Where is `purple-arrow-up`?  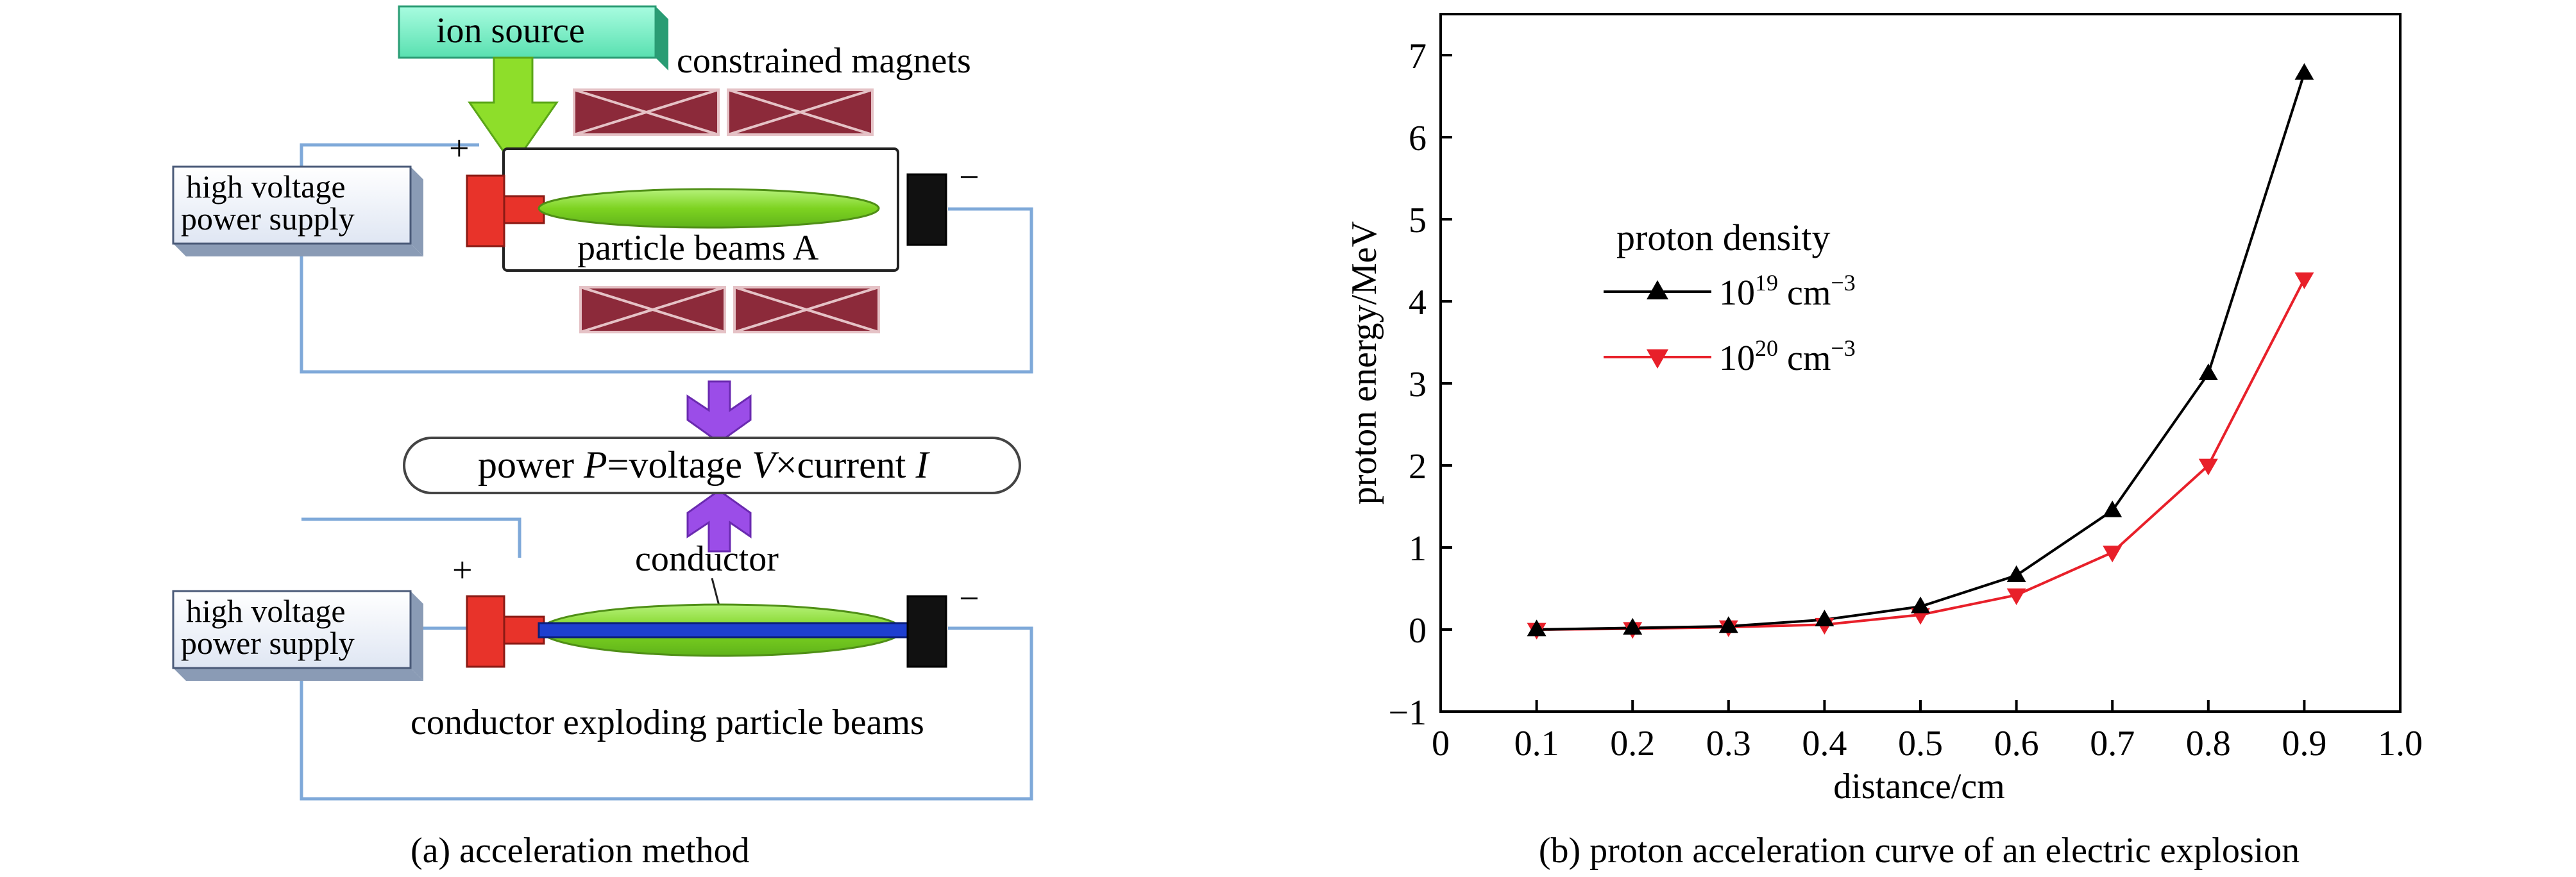
purple-arrow-up is located at coordinates (719, 521).